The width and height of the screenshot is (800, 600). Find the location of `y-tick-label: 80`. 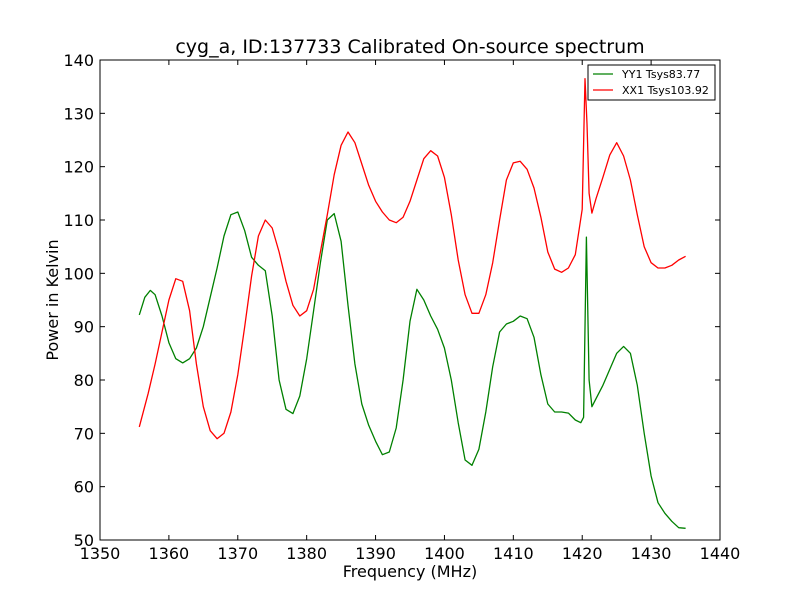

y-tick-label: 80 is located at coordinates (84, 380).